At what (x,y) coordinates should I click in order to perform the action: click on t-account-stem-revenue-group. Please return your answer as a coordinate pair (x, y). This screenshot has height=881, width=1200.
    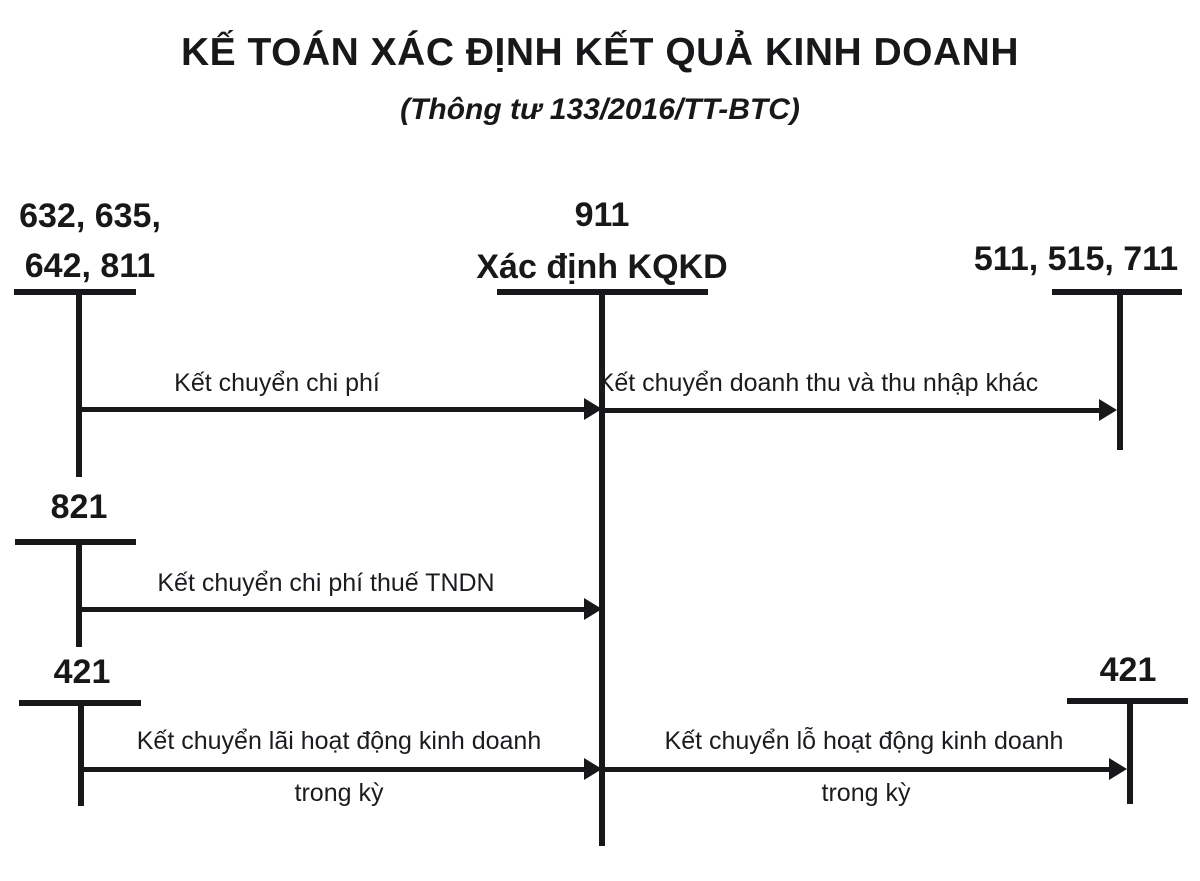
    Looking at the image, I should click on (1120, 369).